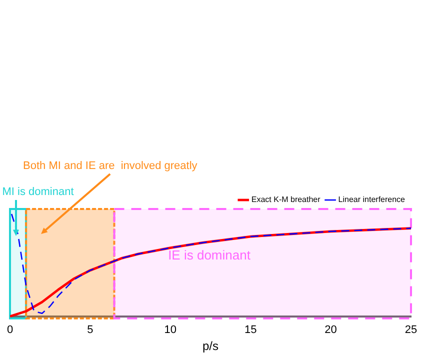 This screenshot has height=354, width=425. Describe the element at coordinates (110, 166) in the screenshot. I see `band-label: Both MI and IE are involved greatly` at that location.